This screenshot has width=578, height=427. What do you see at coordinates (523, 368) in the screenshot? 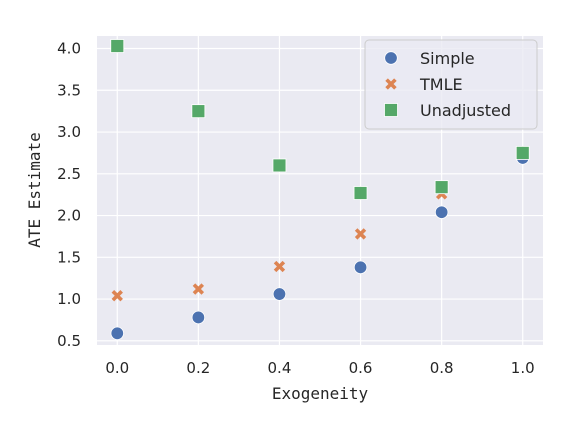
I see `x-tick-label: 1.0` at bounding box center [523, 368].